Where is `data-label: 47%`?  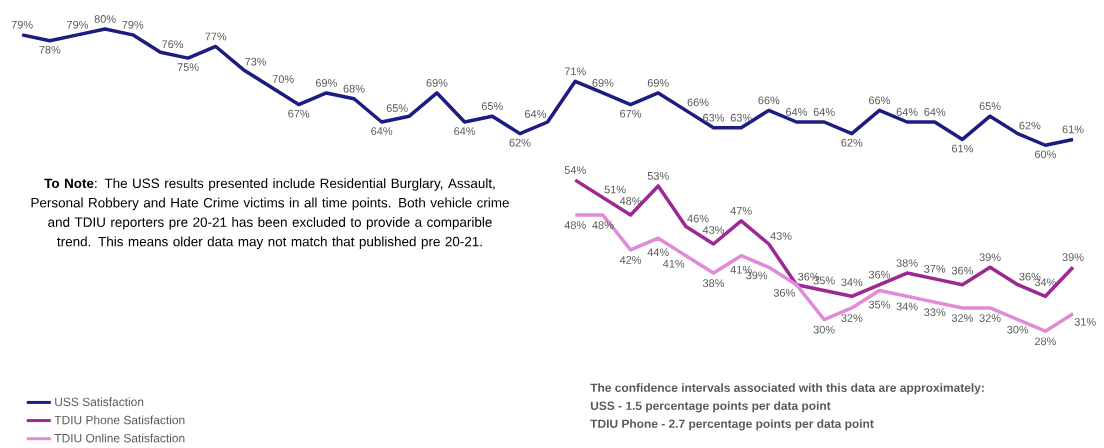 data-label: 47% is located at coordinates (741, 210).